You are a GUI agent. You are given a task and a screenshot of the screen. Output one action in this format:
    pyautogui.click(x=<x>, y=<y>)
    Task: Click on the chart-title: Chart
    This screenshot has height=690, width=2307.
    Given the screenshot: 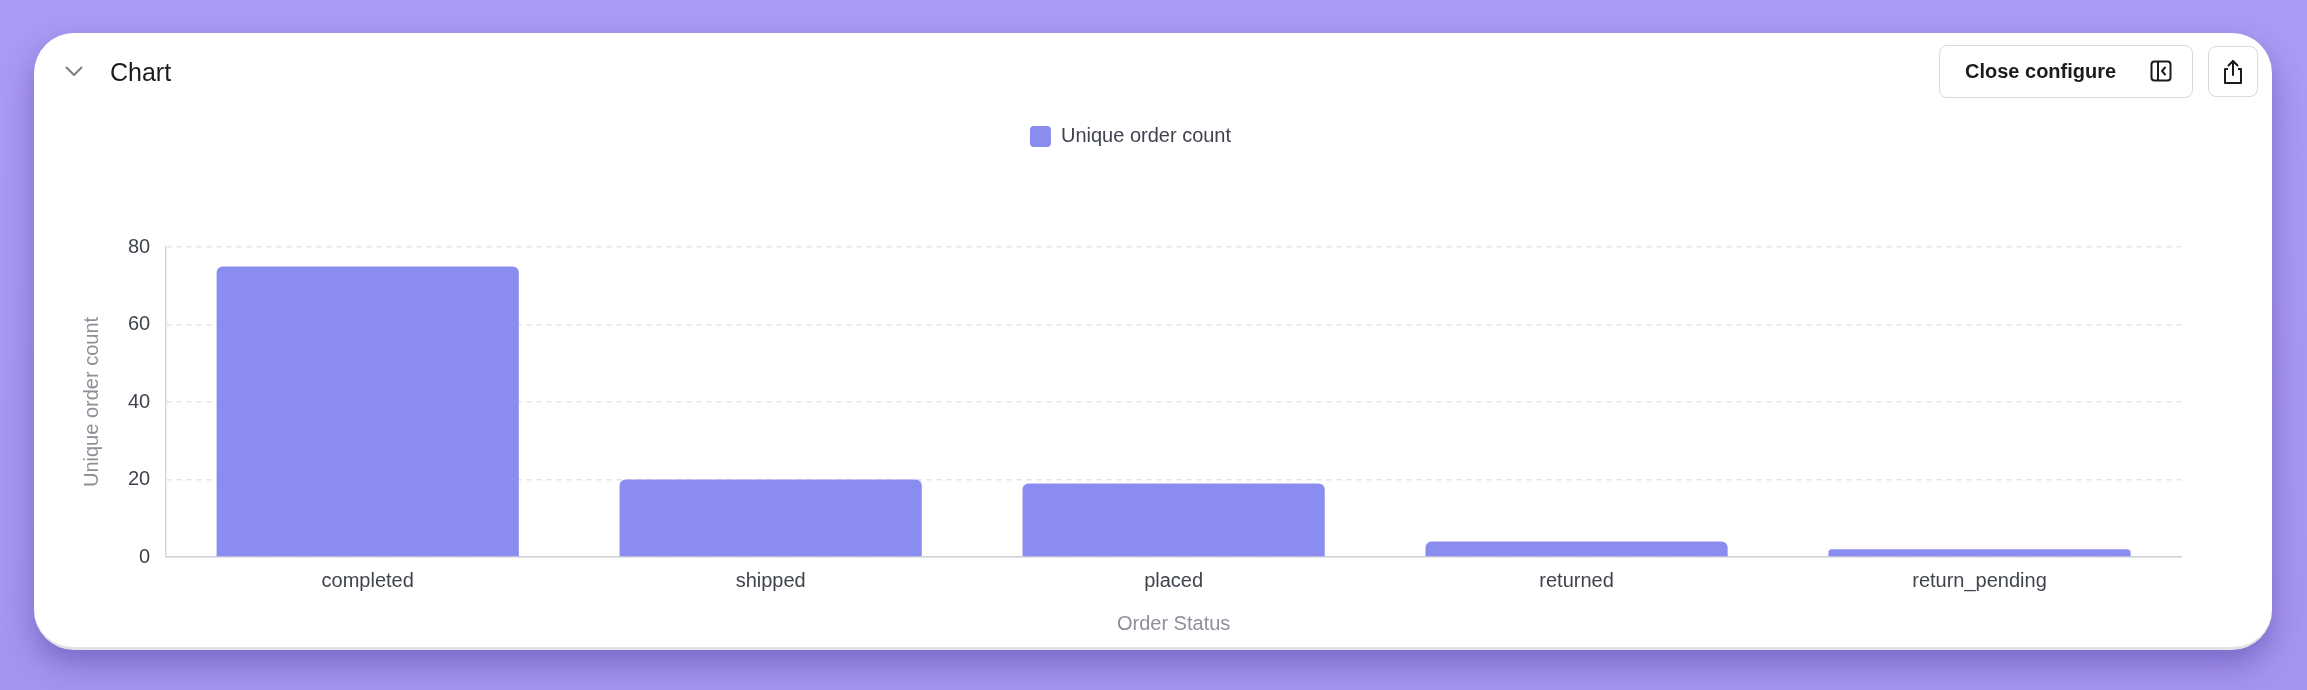 What is the action you would take?
    pyautogui.click(x=141, y=72)
    